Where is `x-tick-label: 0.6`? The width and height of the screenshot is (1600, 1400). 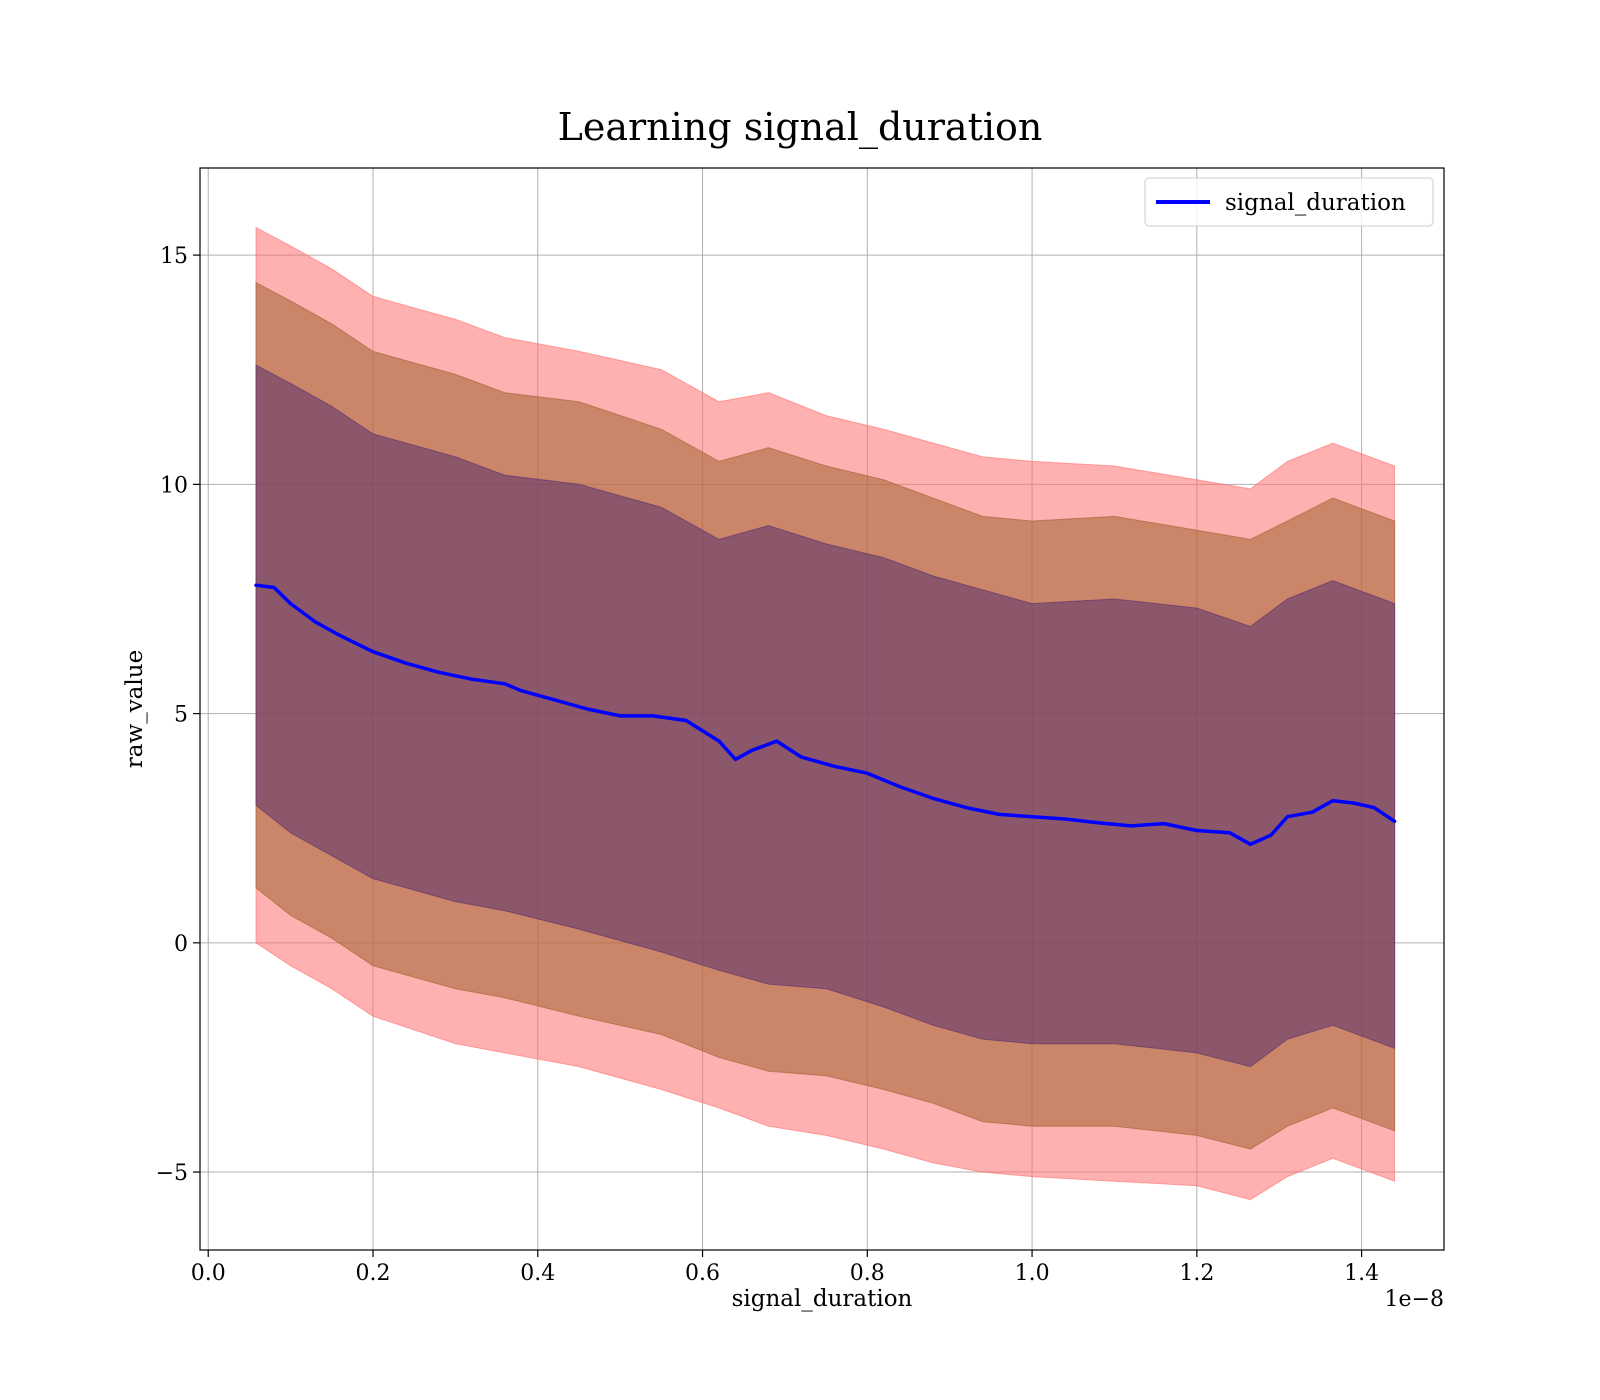 x-tick-label: 0.6 is located at coordinates (702, 1273).